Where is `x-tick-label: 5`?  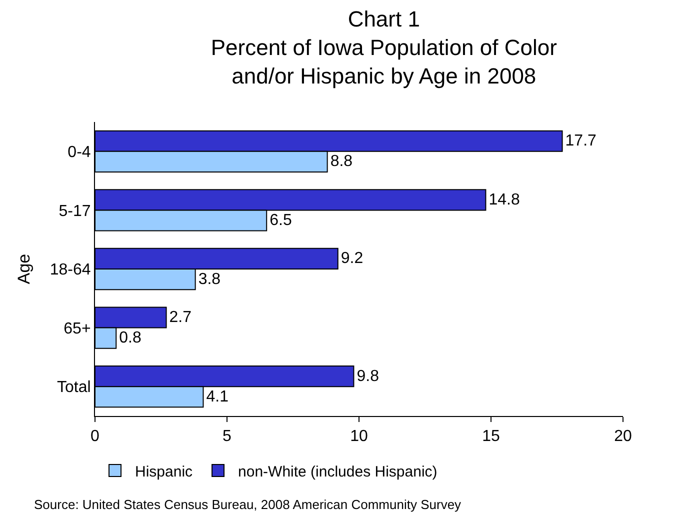 x-tick-label: 5 is located at coordinates (227, 437).